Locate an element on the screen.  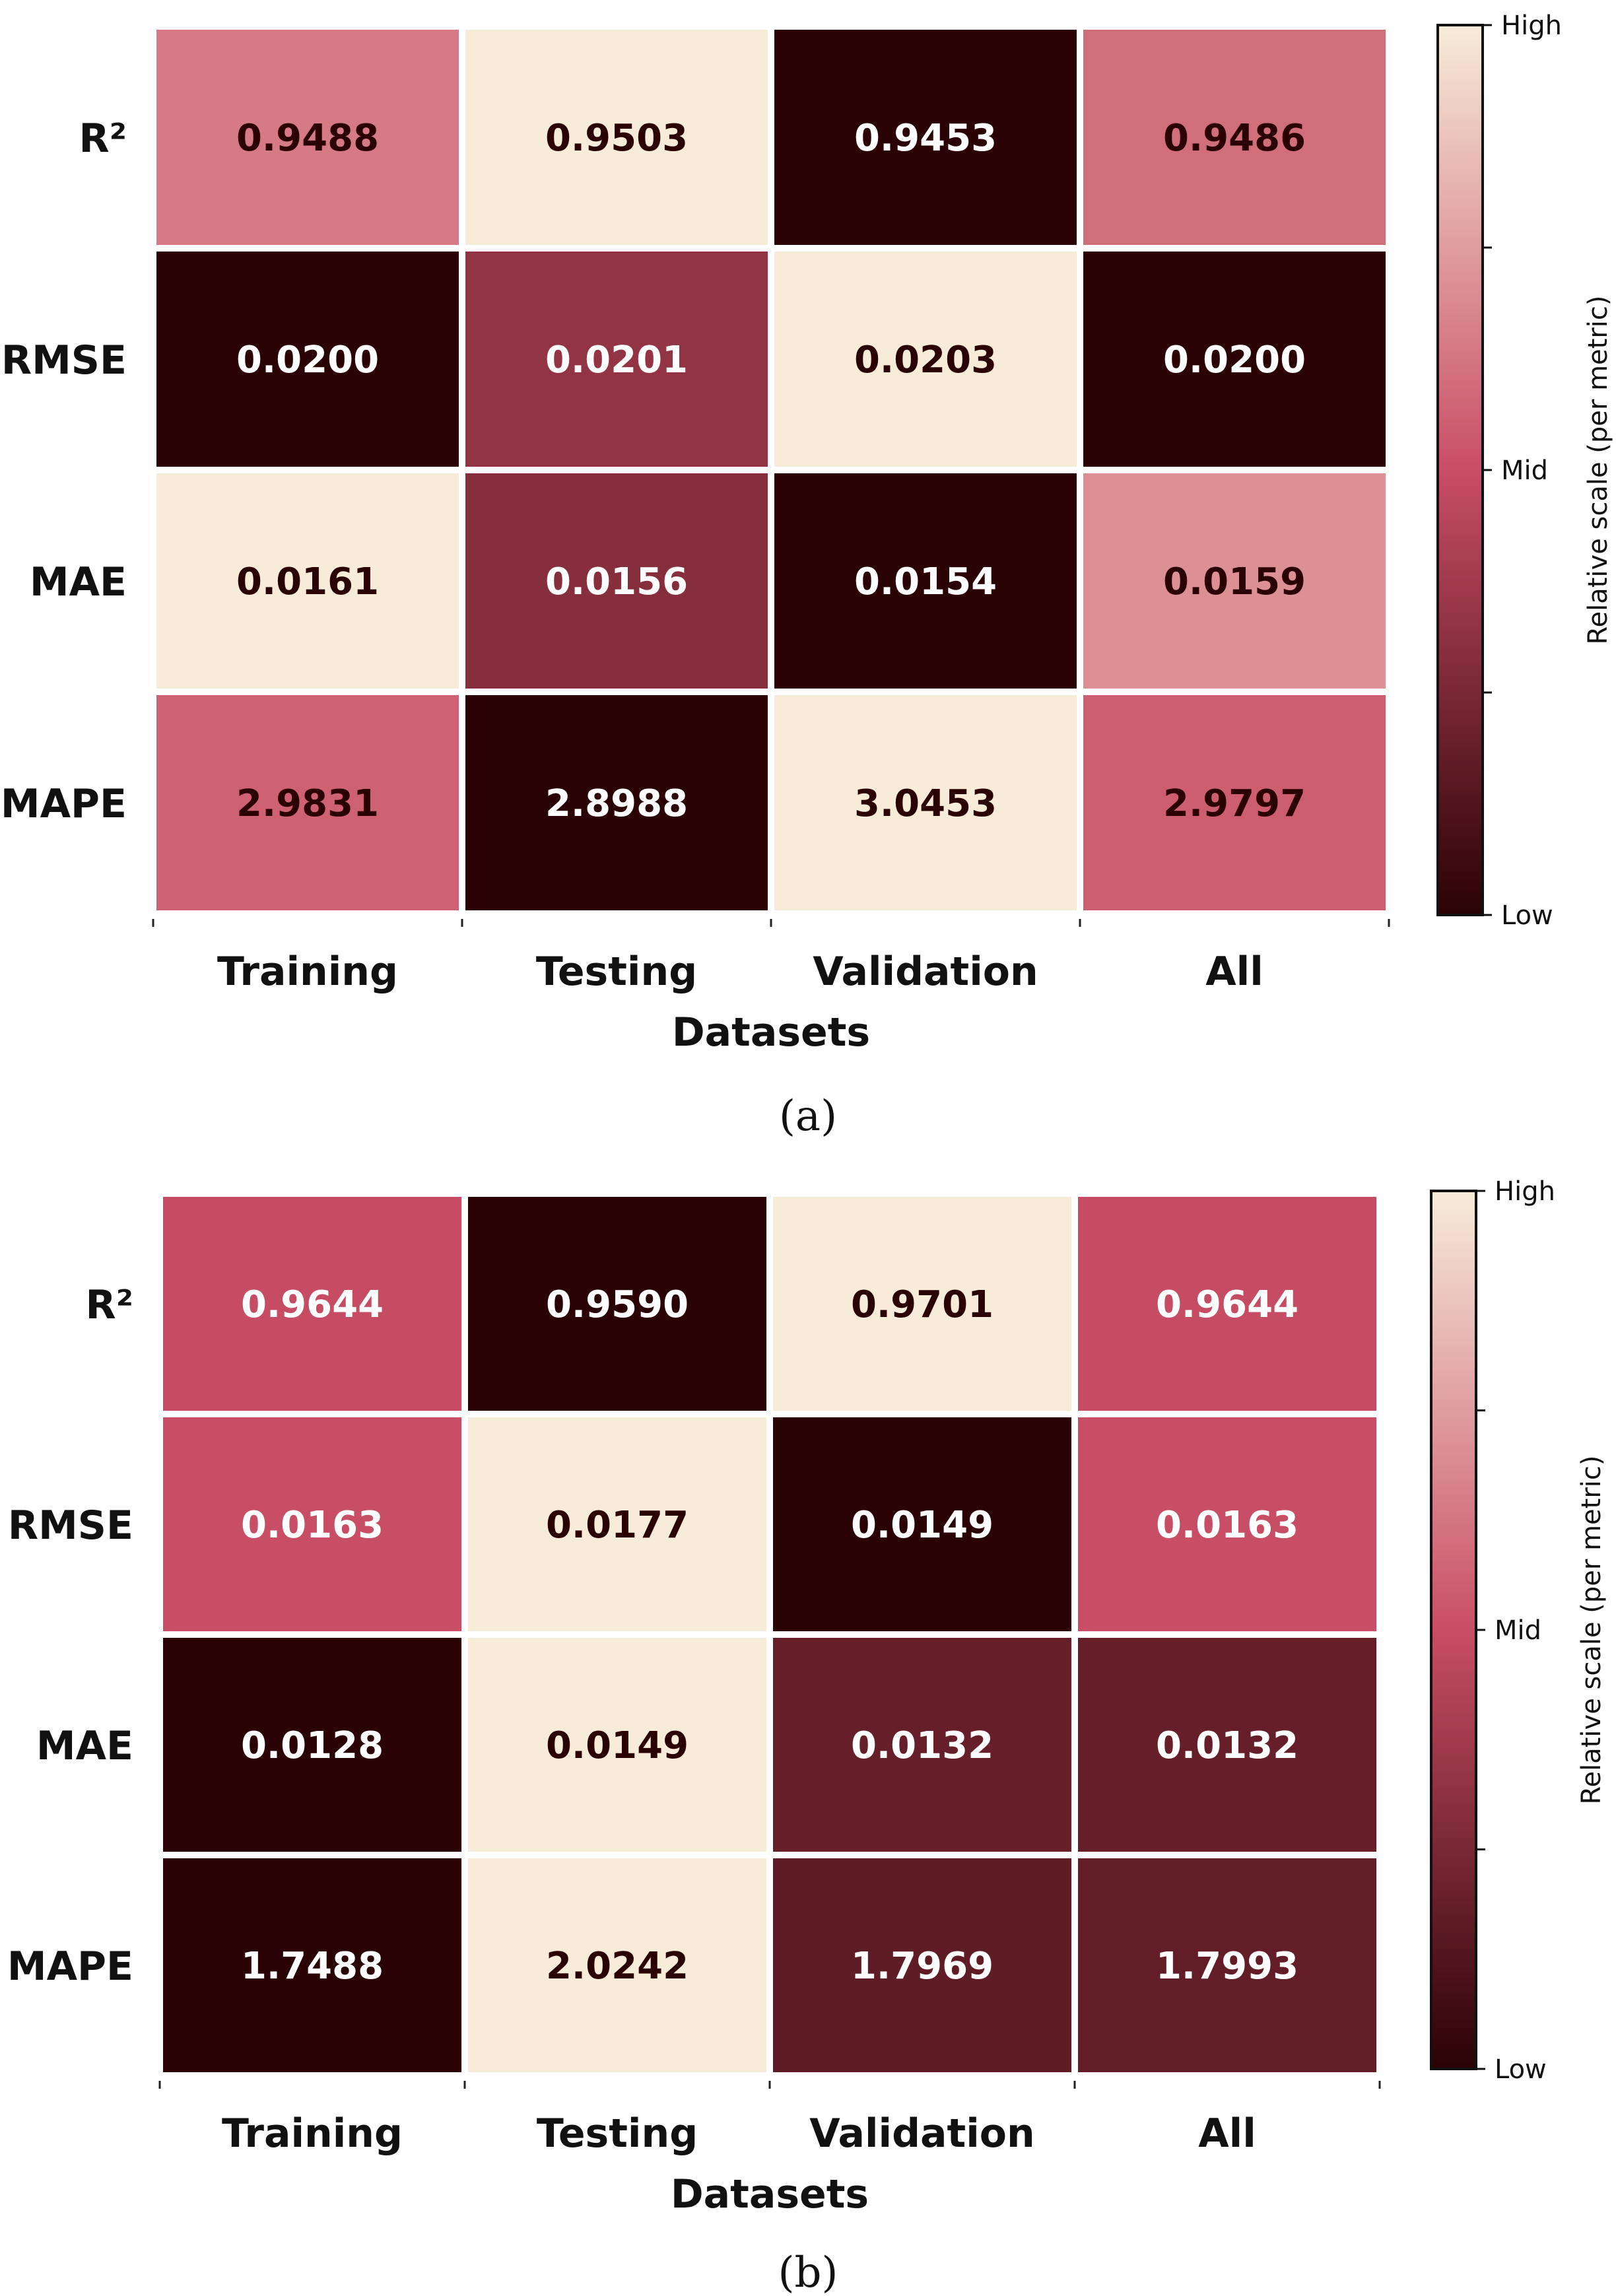
cell-value-label: 0.0201 is located at coordinates (616, 360).